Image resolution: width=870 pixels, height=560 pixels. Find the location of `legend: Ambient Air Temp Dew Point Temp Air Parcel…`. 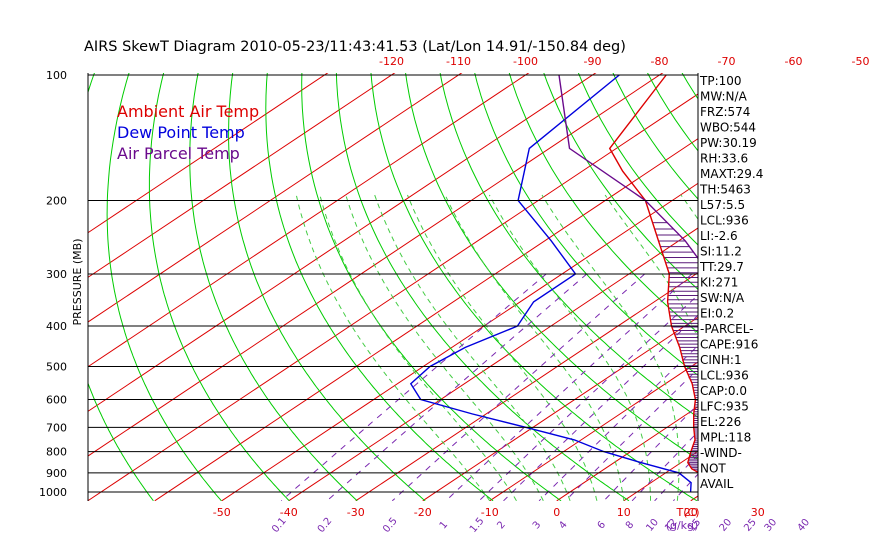

legend: Ambient Air Temp Dew Point Temp Air Parcel… is located at coordinates (188, 132).